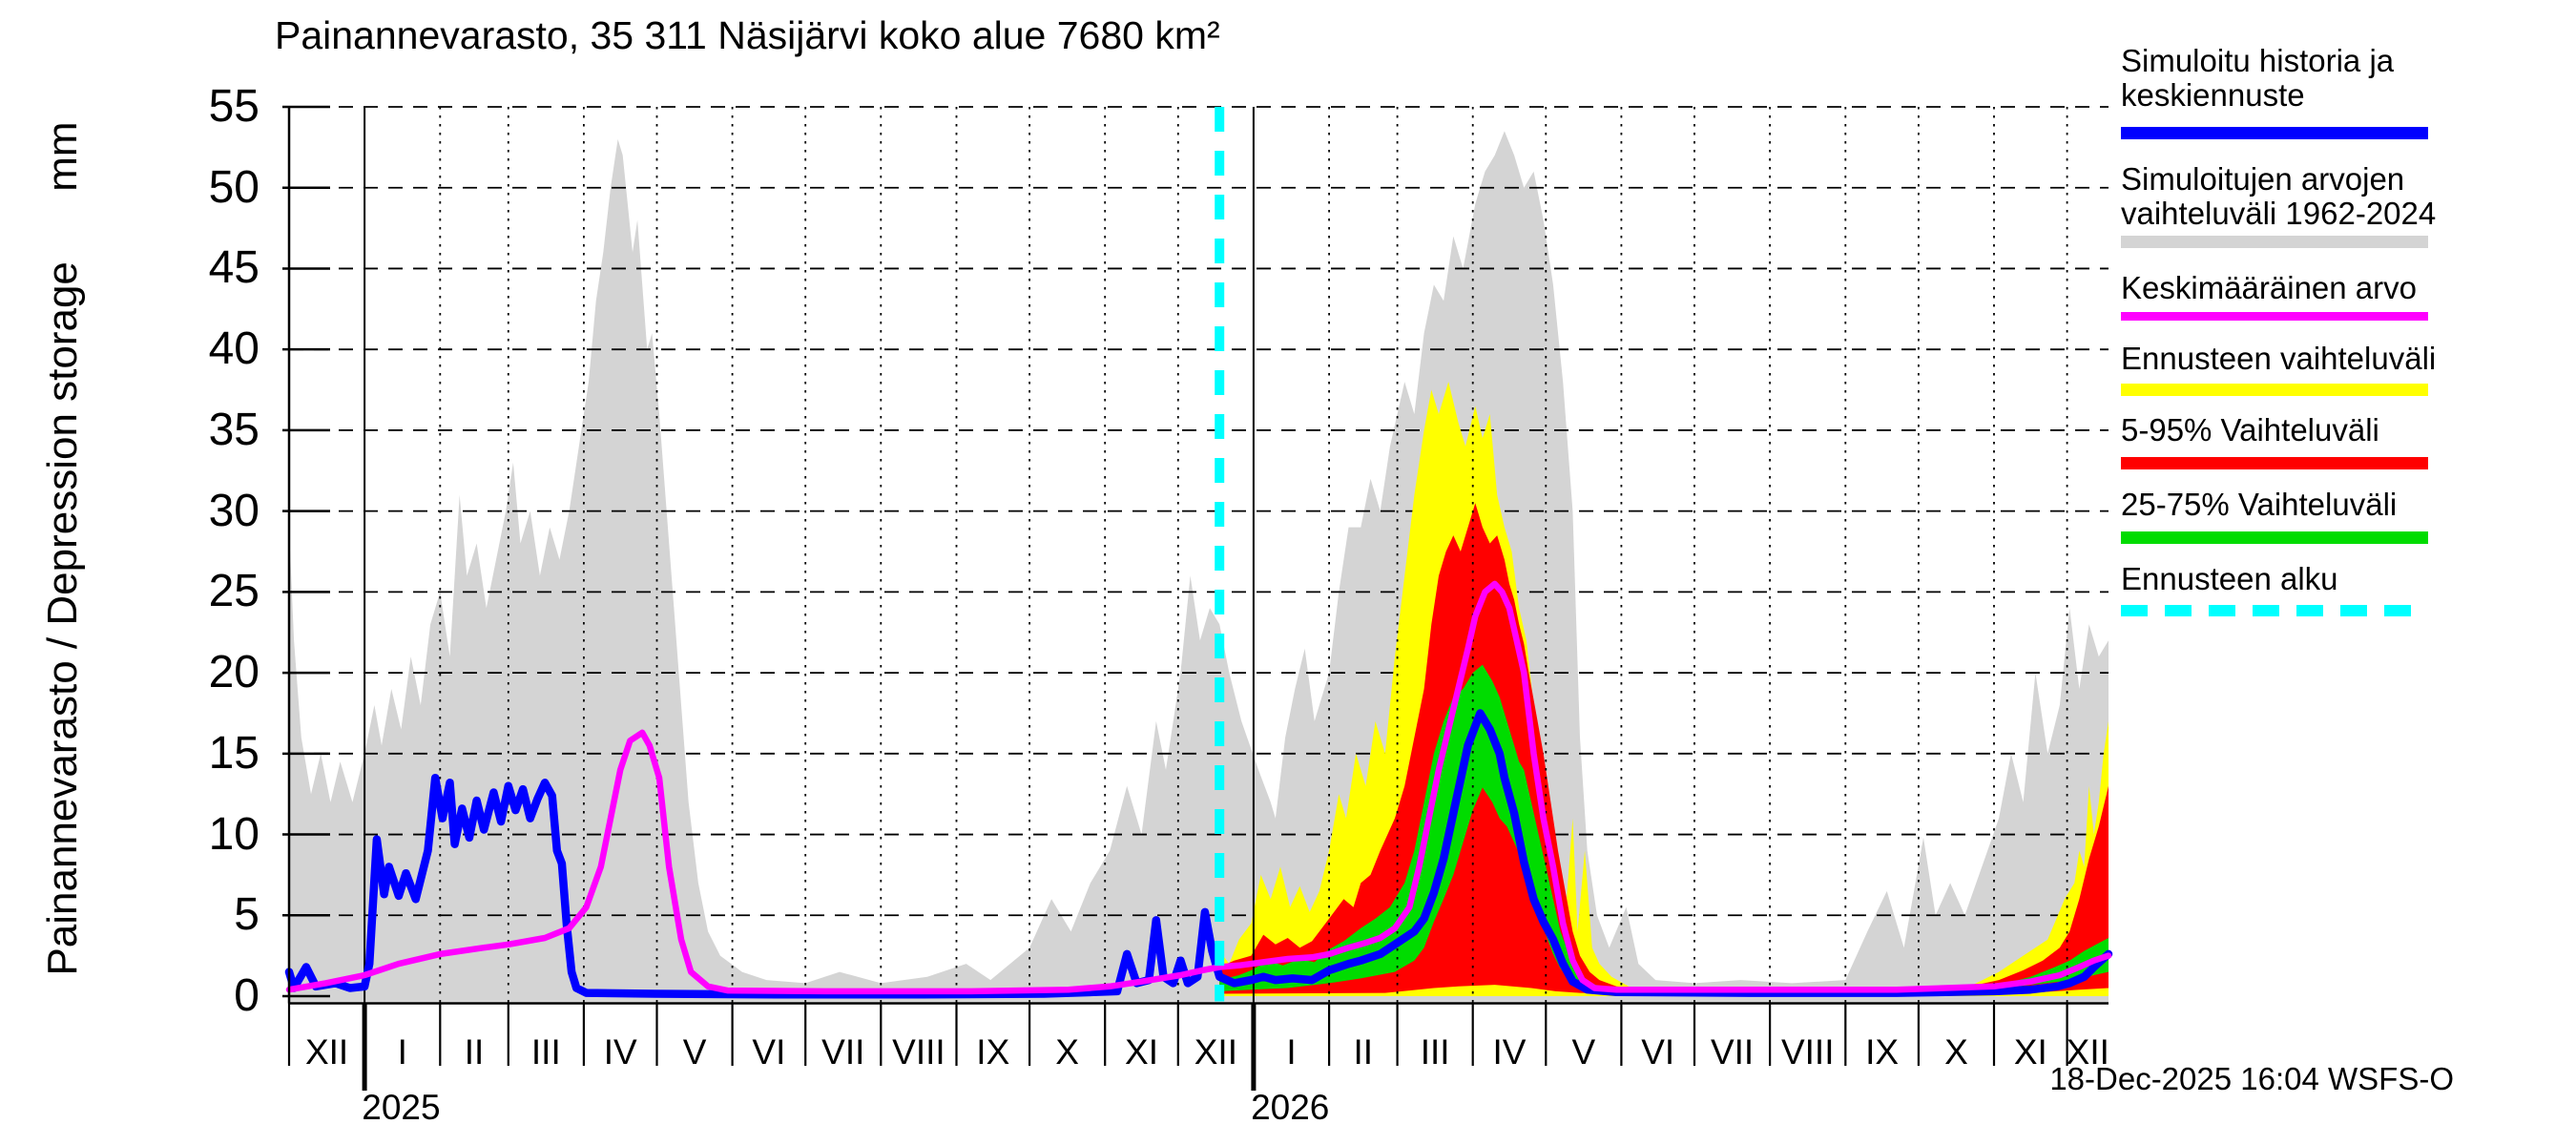  I want to click on y-tick-label: 40, so click(234, 349).